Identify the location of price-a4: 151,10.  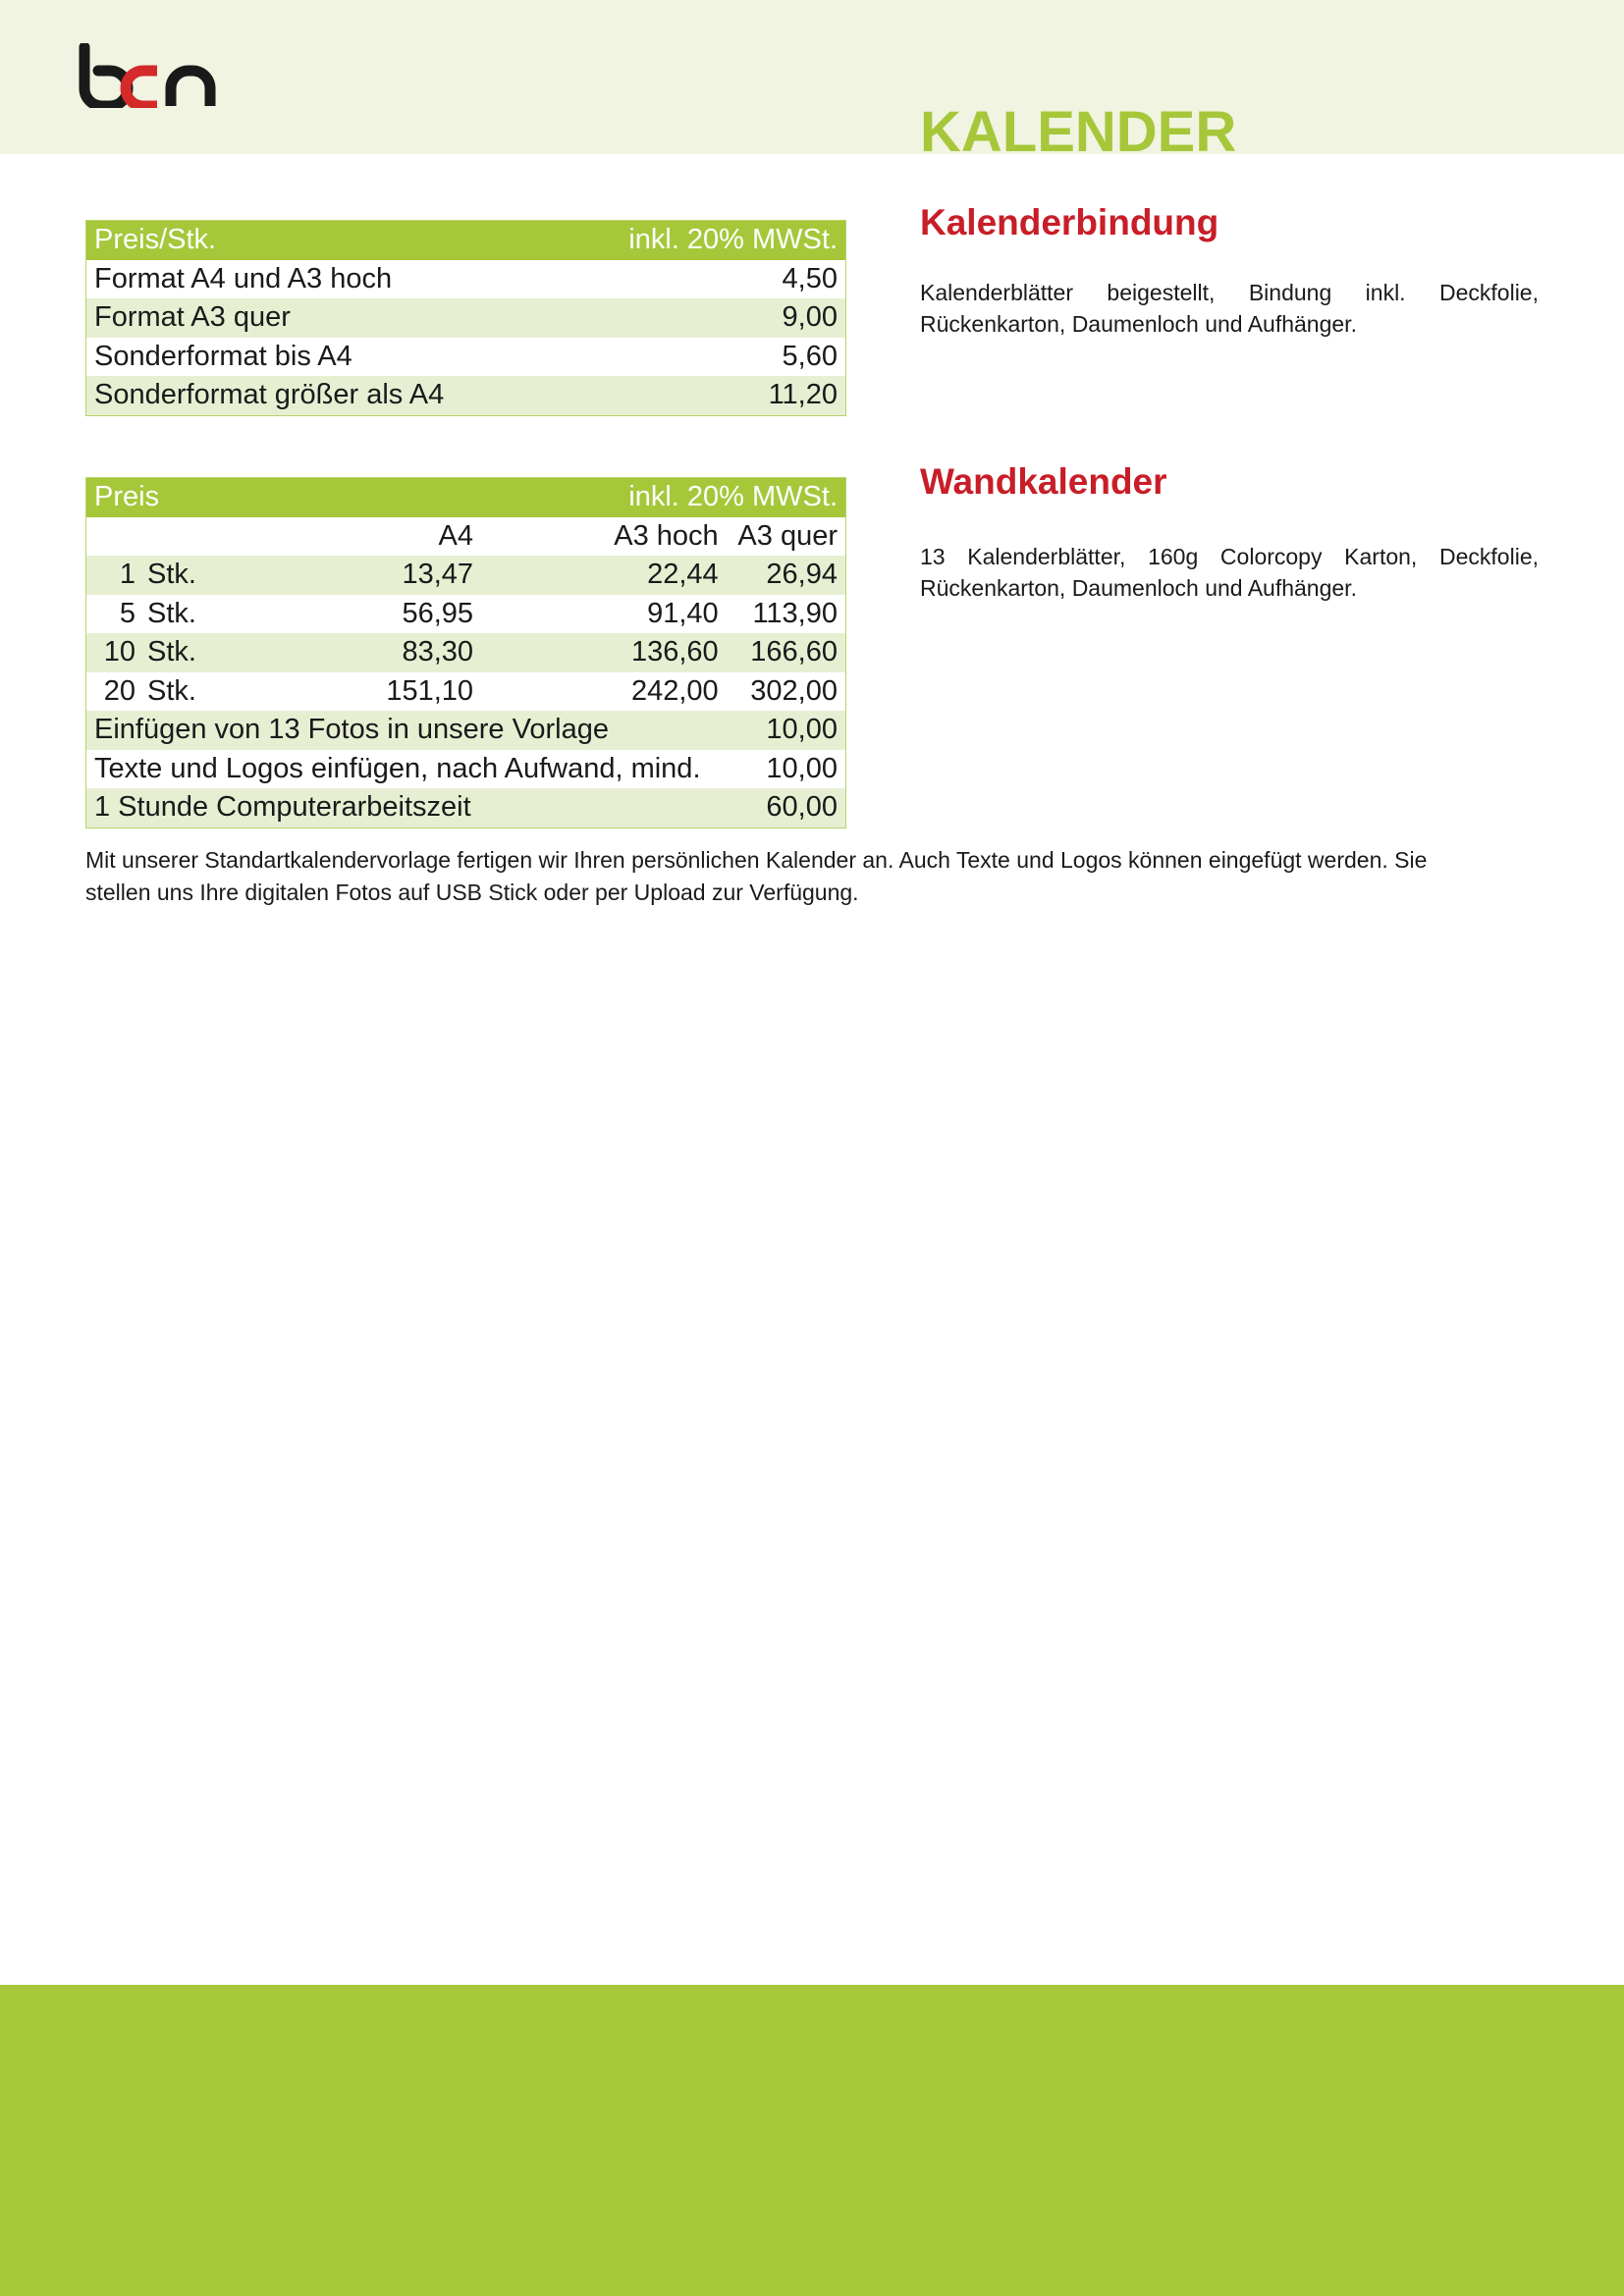
(430, 690).